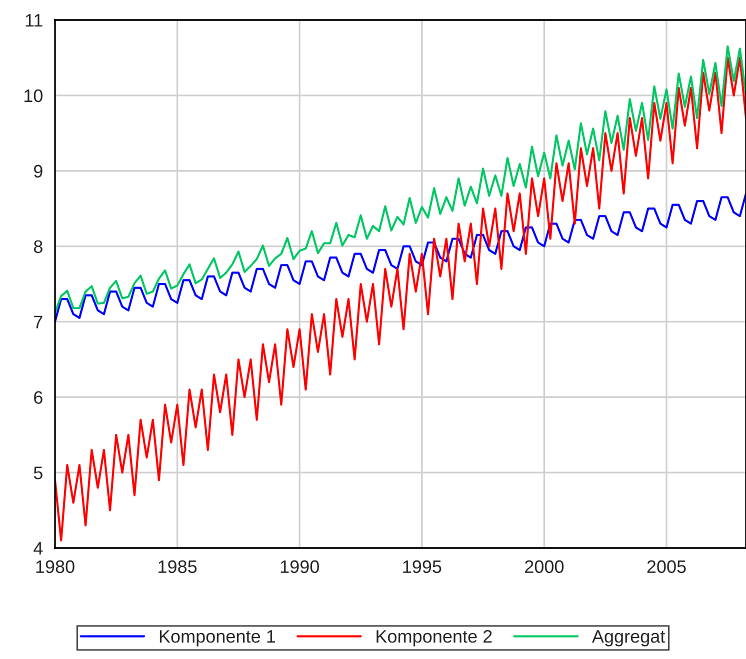  I want to click on x-tick-label: 1980, so click(55, 567).